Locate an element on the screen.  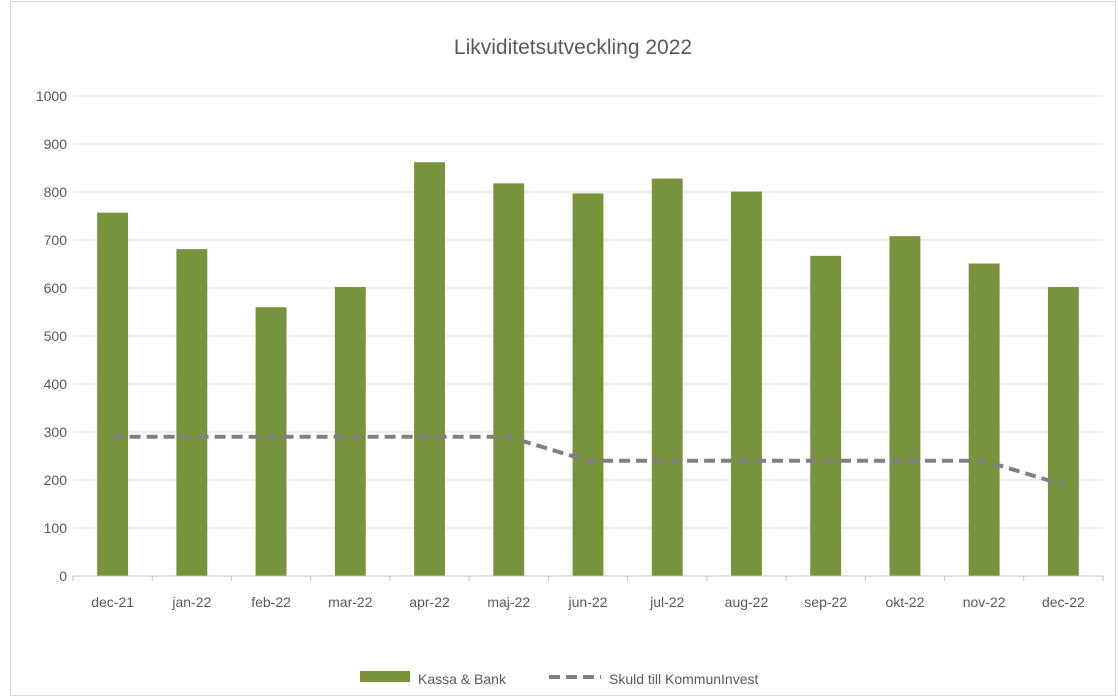
y-tick-label: 400 is located at coordinates (56, 384).